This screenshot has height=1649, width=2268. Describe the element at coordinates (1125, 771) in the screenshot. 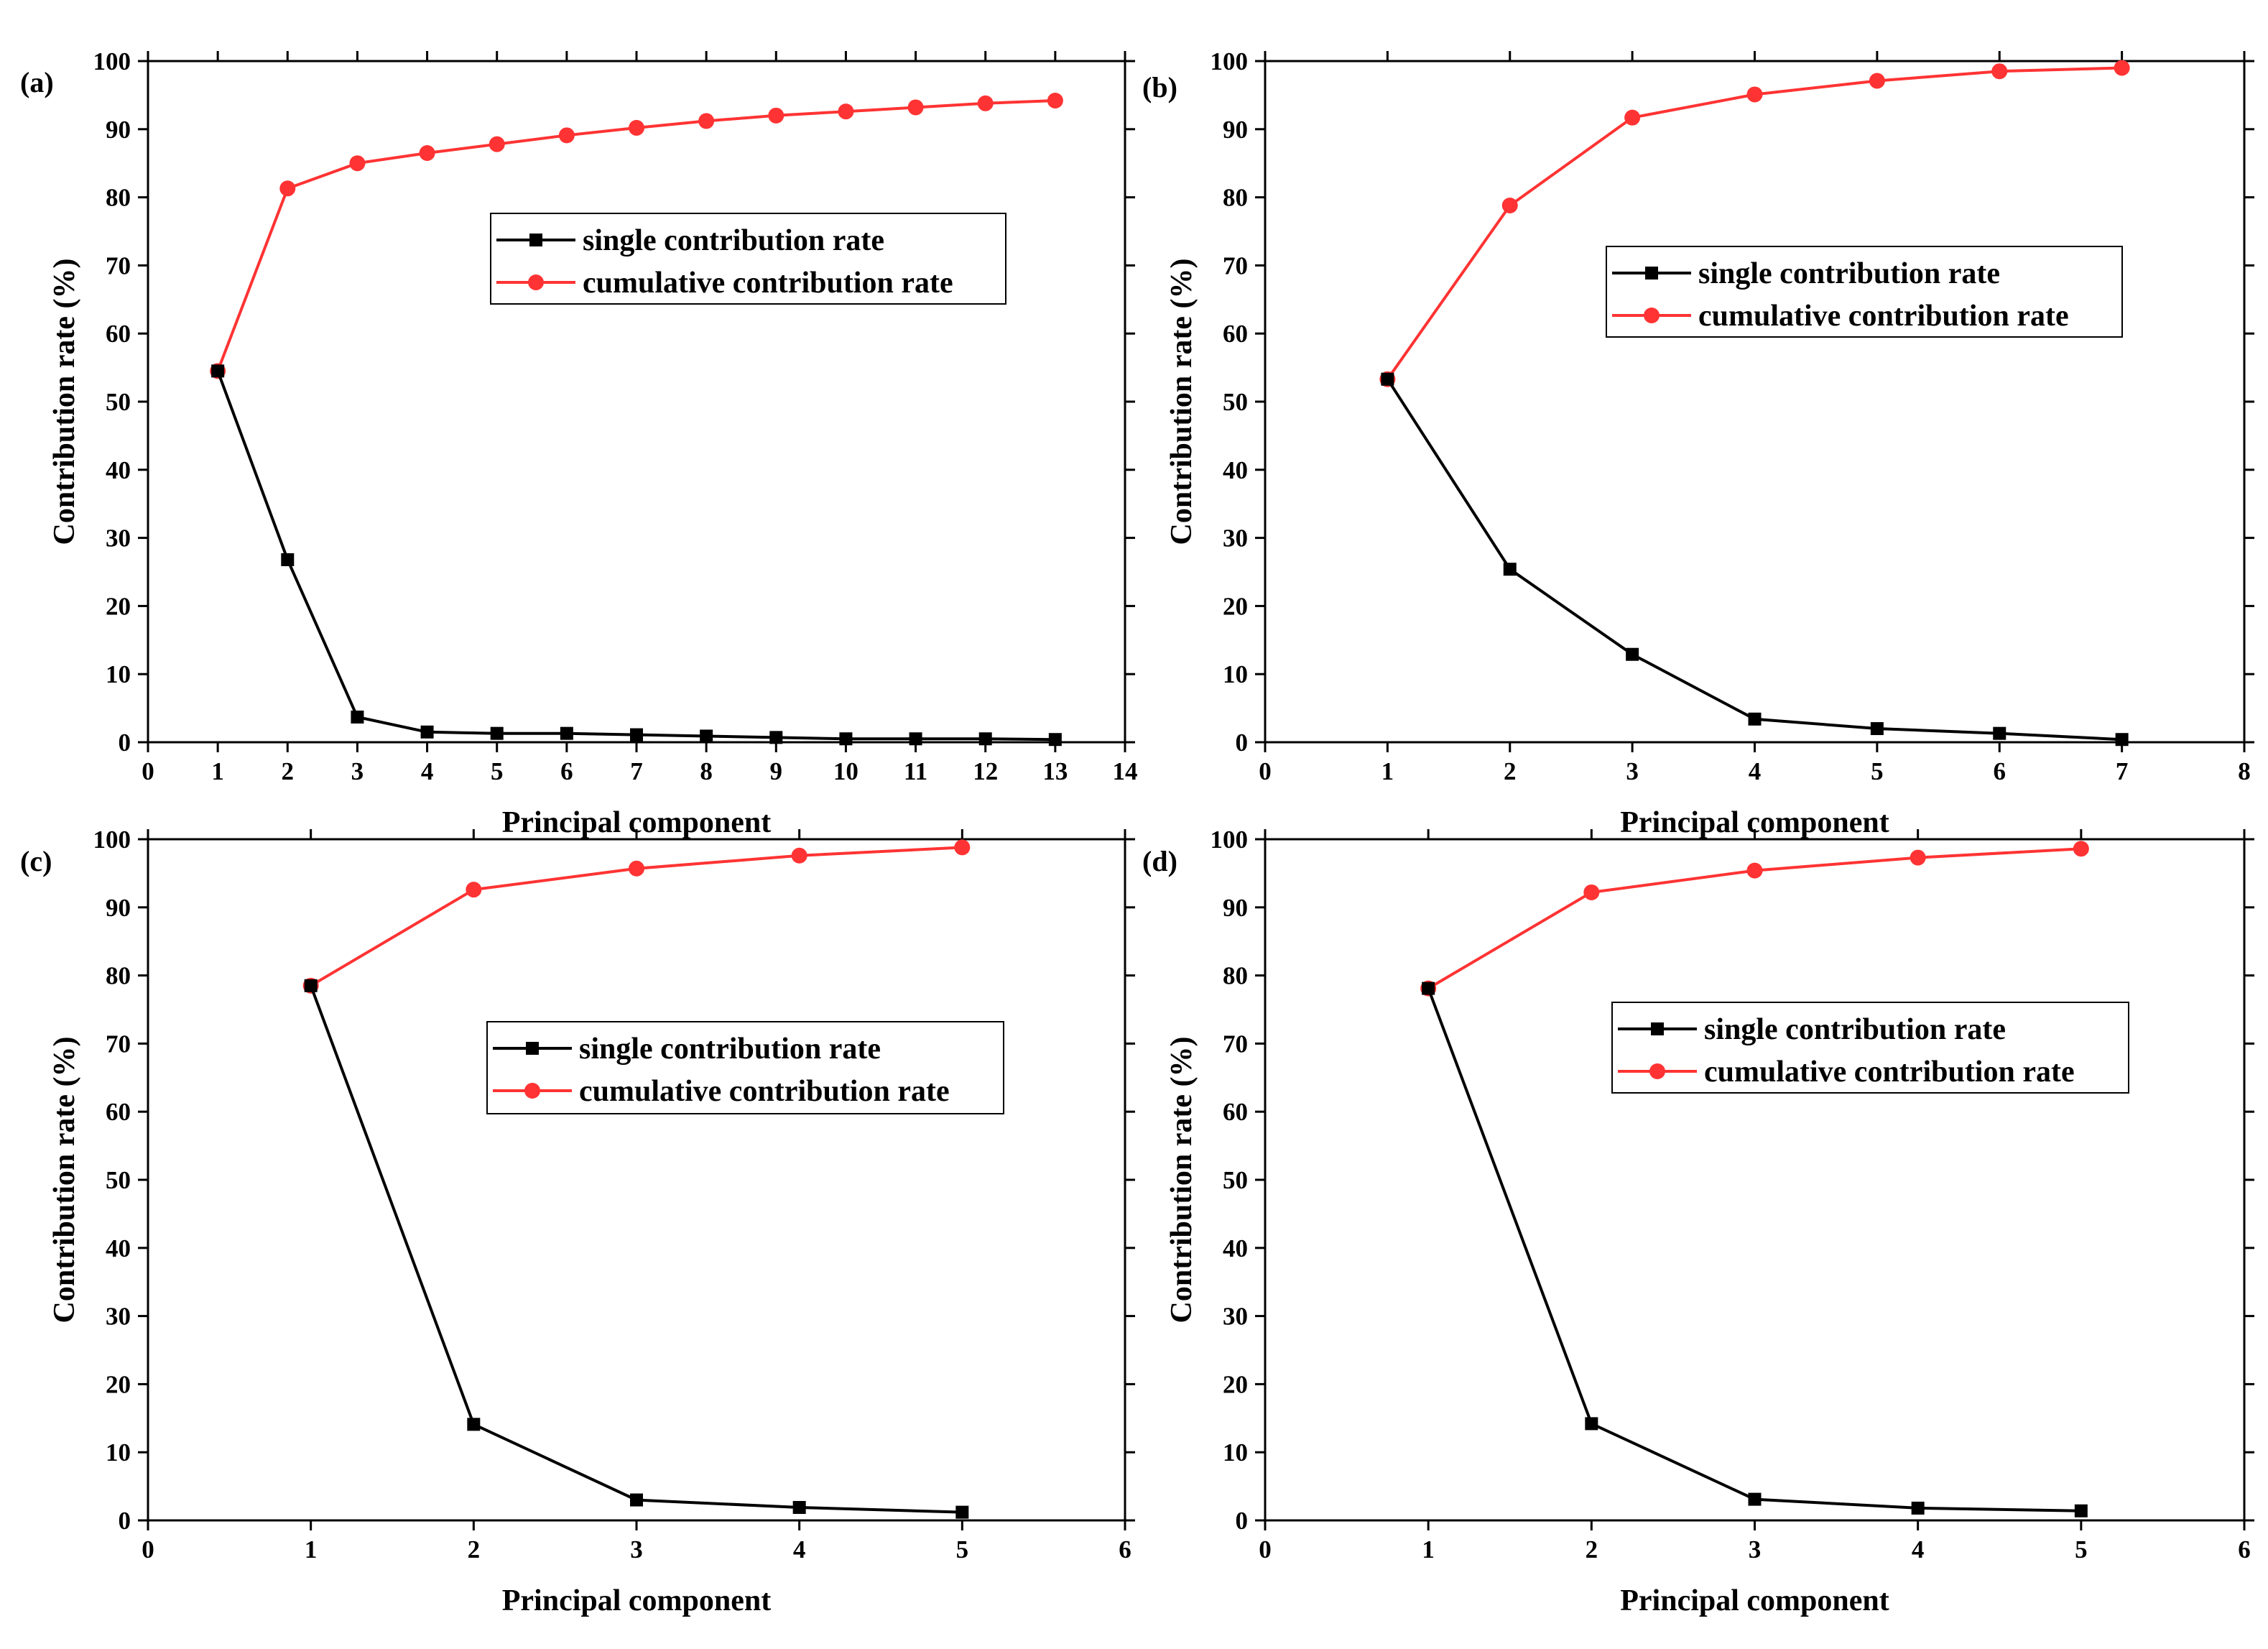

I see `x-tick-label: 14` at that location.